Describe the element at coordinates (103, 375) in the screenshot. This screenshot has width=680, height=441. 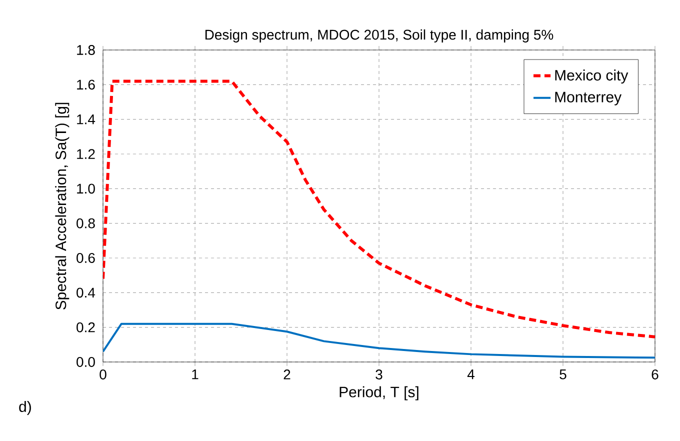
I see `x-tick-label: 0` at that location.